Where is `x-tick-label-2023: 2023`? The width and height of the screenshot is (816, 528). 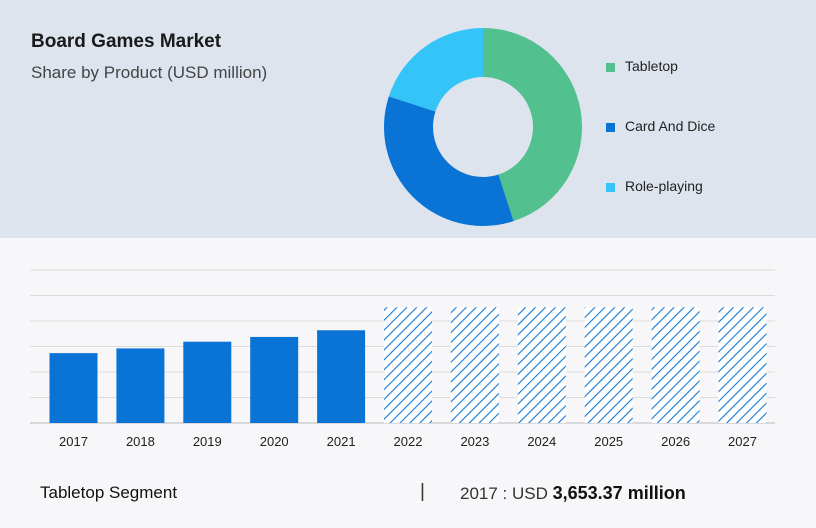
x-tick-label-2023: 2023 is located at coordinates (474, 441).